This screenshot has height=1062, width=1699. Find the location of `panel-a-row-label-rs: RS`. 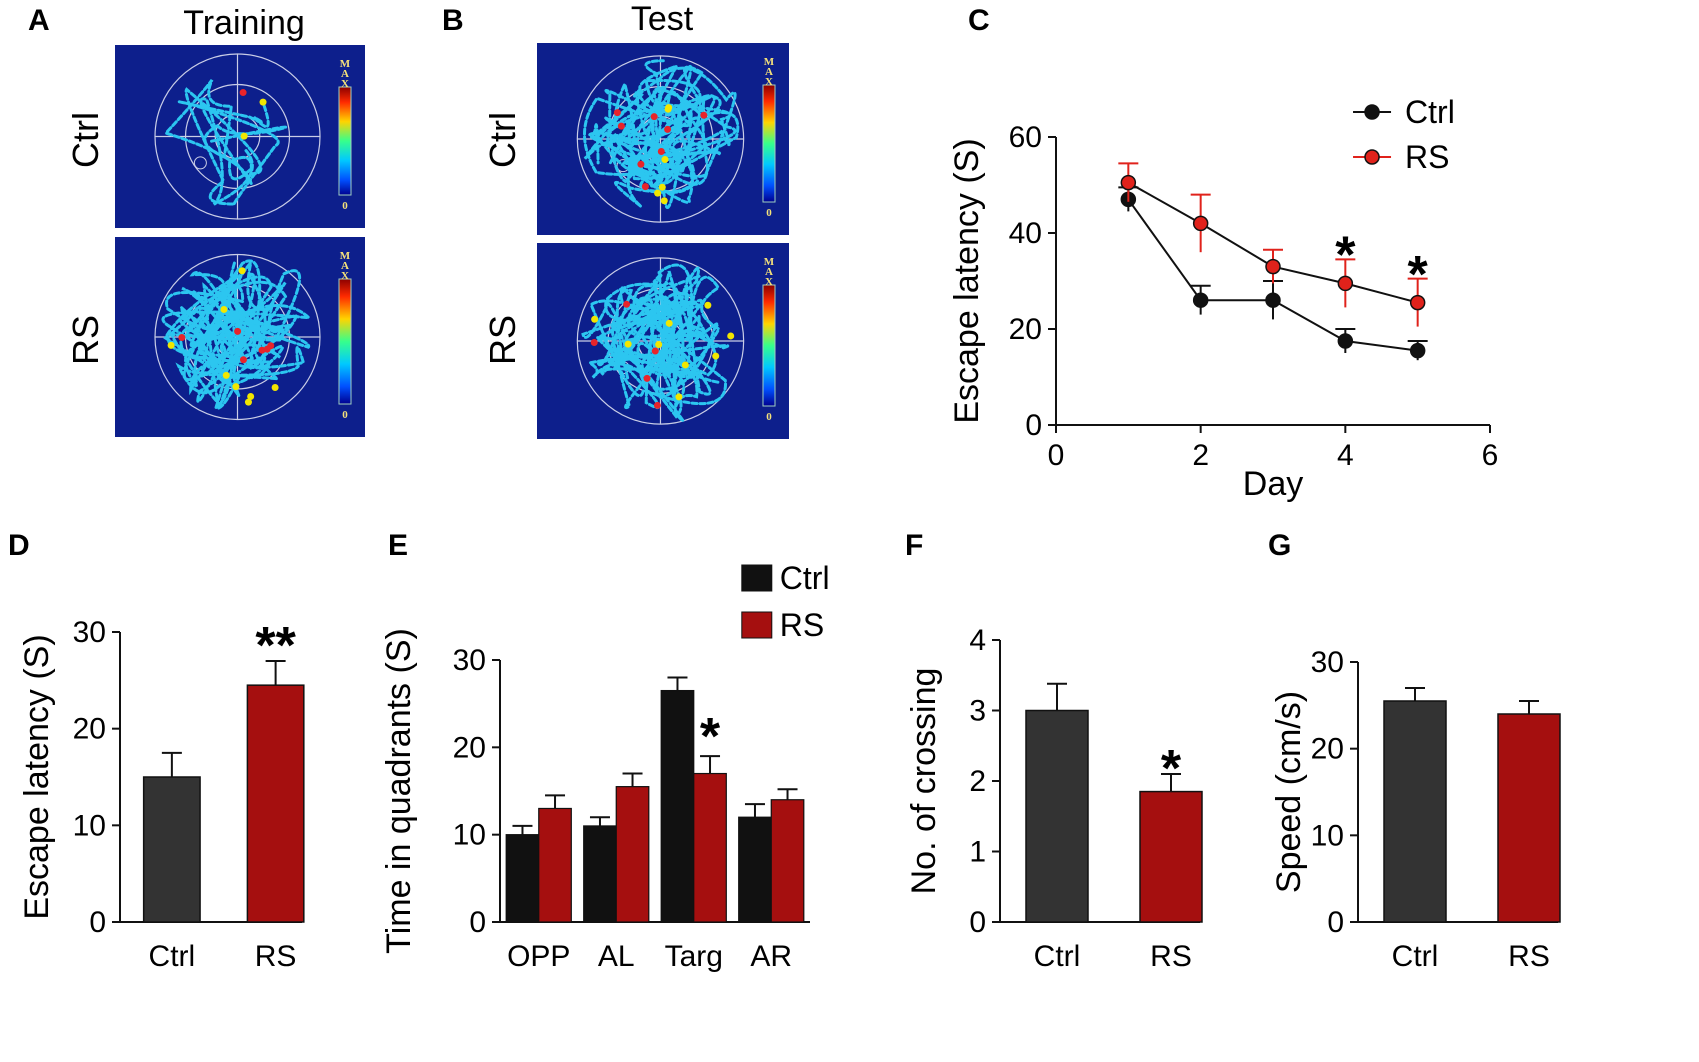

panel-a-row-label-rs: RS is located at coordinates (85, 340).